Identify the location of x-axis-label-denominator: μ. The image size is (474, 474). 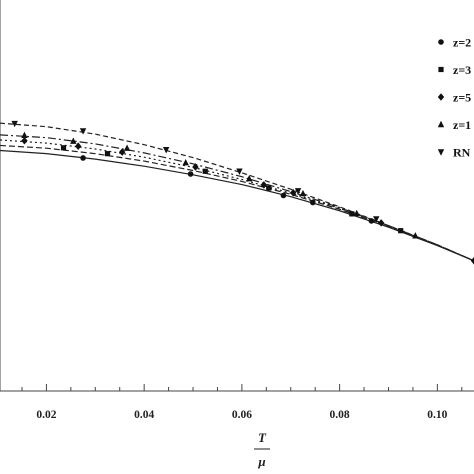
(261, 461).